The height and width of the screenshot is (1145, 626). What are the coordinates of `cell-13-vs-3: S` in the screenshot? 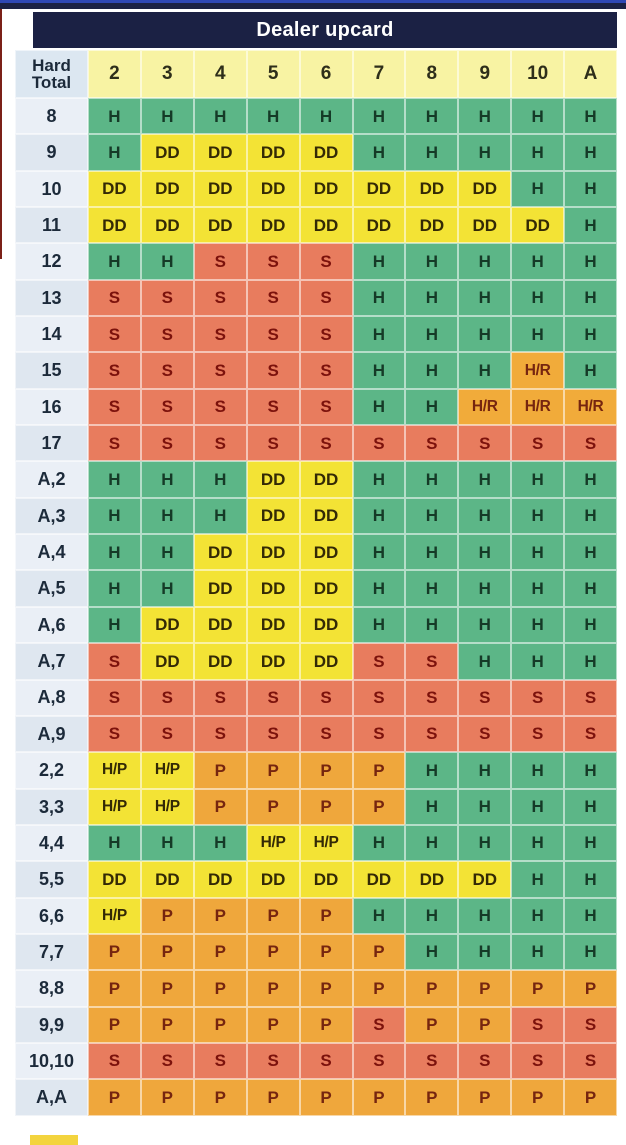 It's located at (167, 298).